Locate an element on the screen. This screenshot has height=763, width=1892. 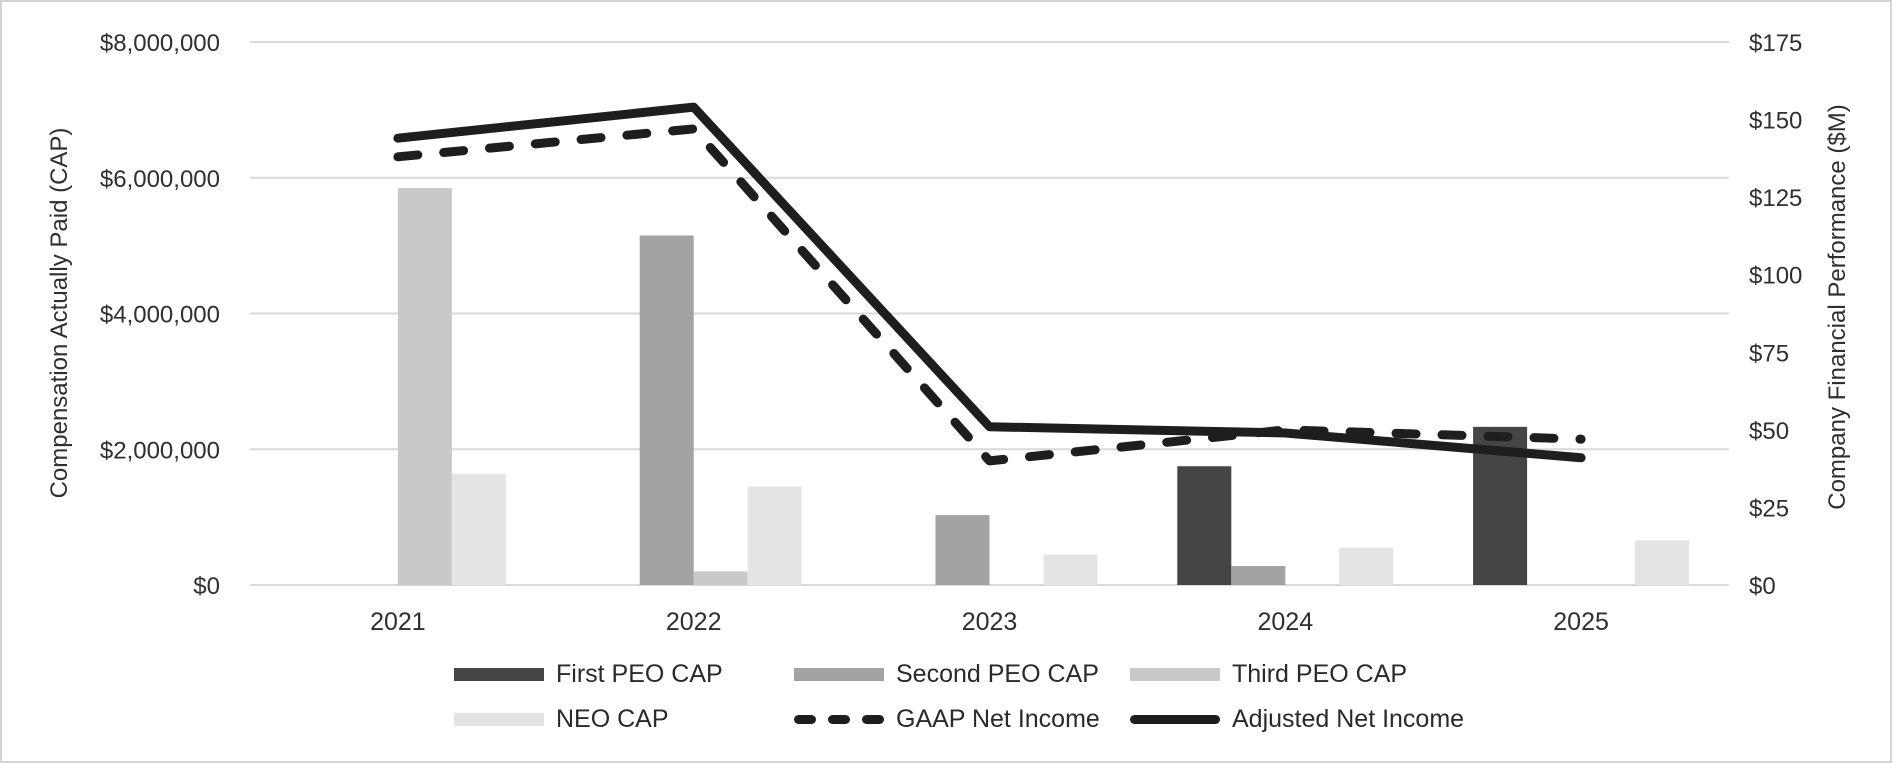
right-axis-tick-label: $50 is located at coordinates (1769, 431).